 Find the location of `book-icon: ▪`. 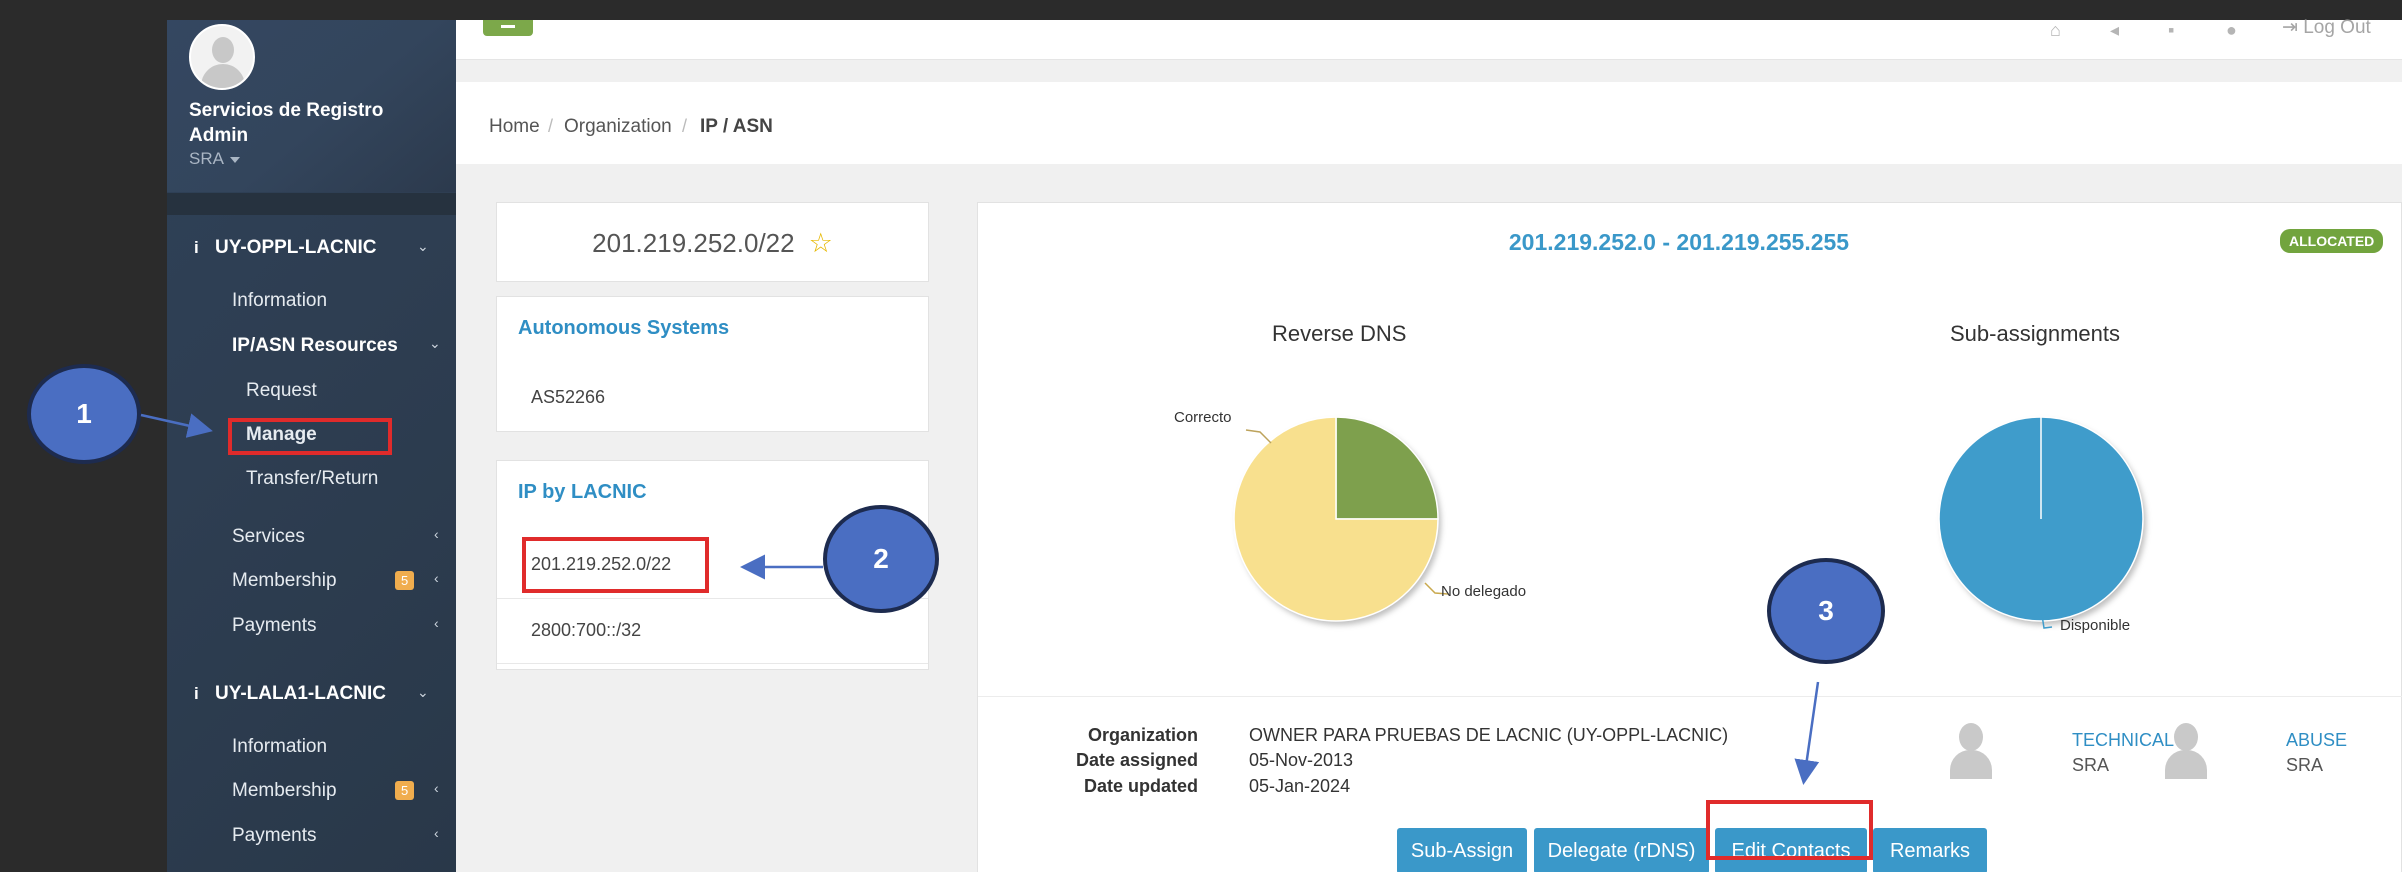

book-icon: ▪ is located at coordinates (2171, 30).